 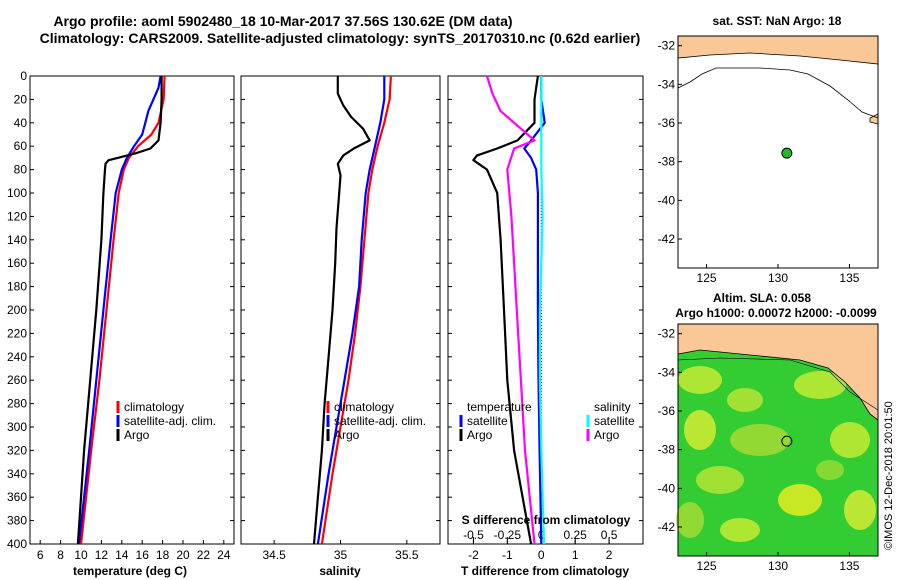 I want to click on sal-xtick-label: 34.5, so click(x=274, y=555).